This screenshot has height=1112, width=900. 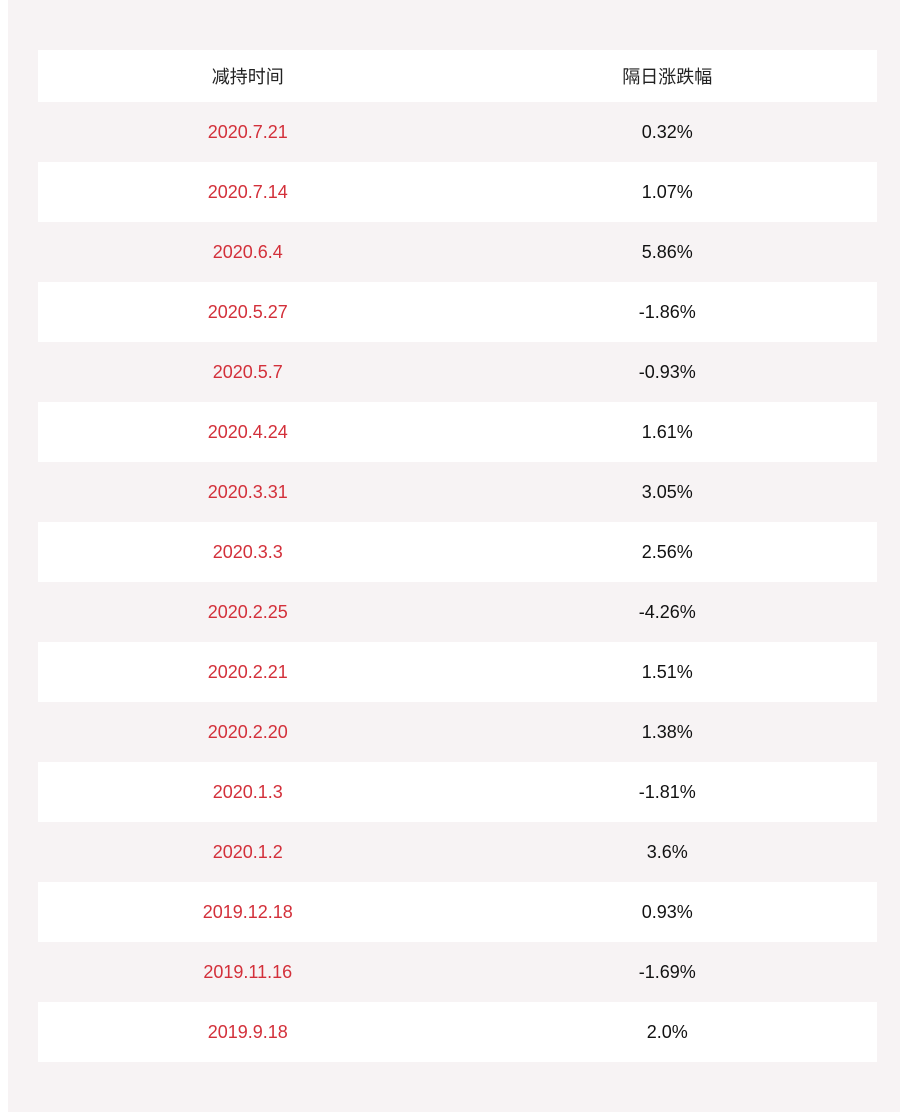 What do you see at coordinates (248, 76) in the screenshot?
I see `header-cell: 减持时间` at bounding box center [248, 76].